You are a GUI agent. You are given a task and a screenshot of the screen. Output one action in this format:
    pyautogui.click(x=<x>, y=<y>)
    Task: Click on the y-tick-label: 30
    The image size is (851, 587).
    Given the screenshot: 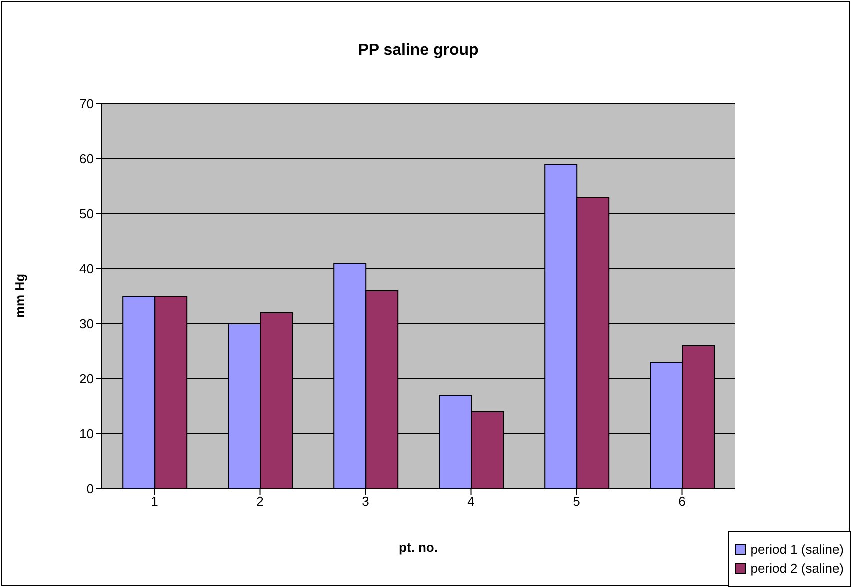 What is the action you would take?
    pyautogui.click(x=87, y=324)
    